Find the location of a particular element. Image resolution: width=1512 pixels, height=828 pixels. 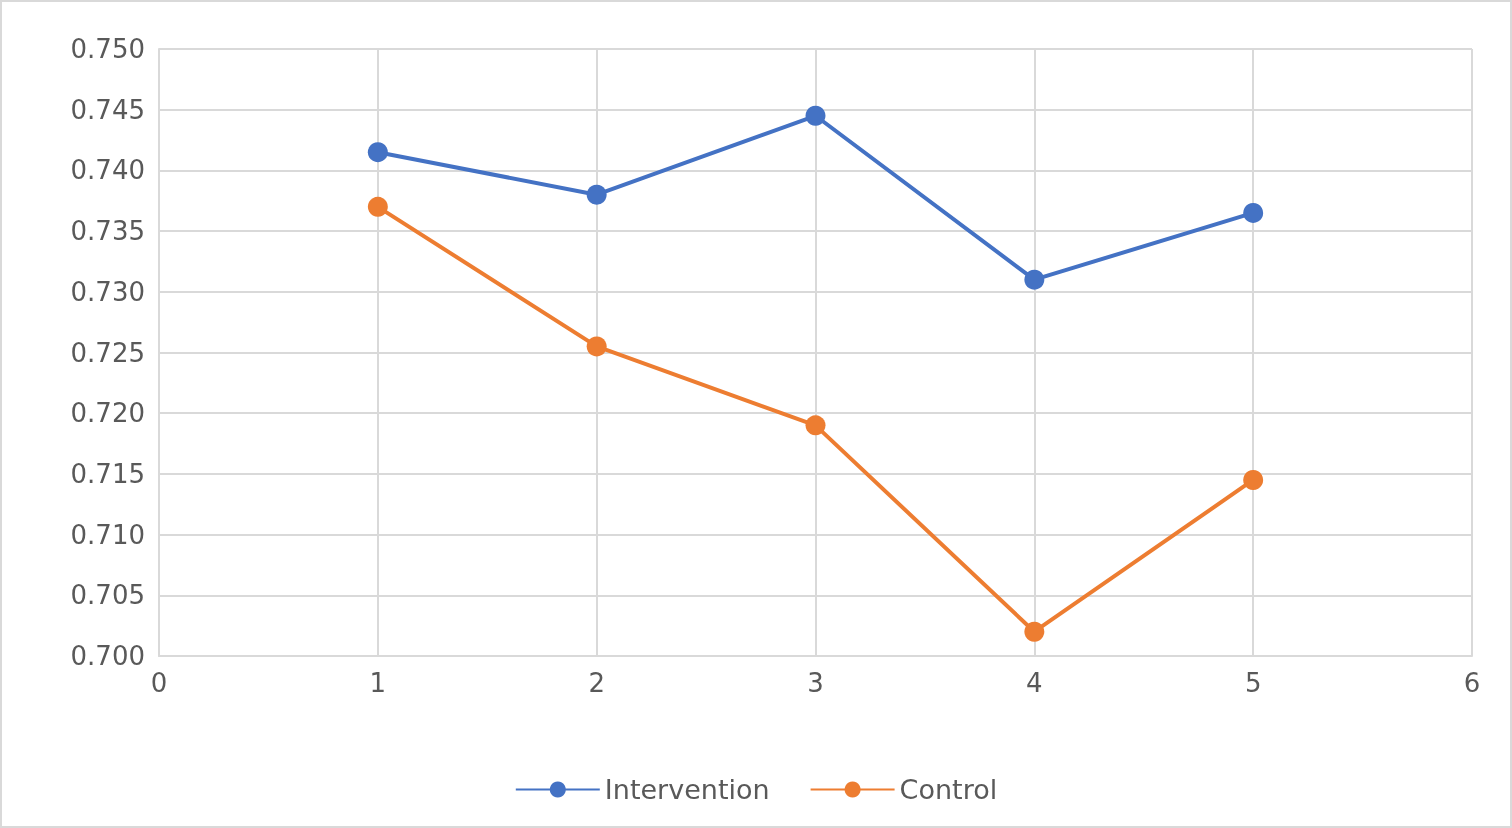

x-tick-label: 4 is located at coordinates (1034, 683).